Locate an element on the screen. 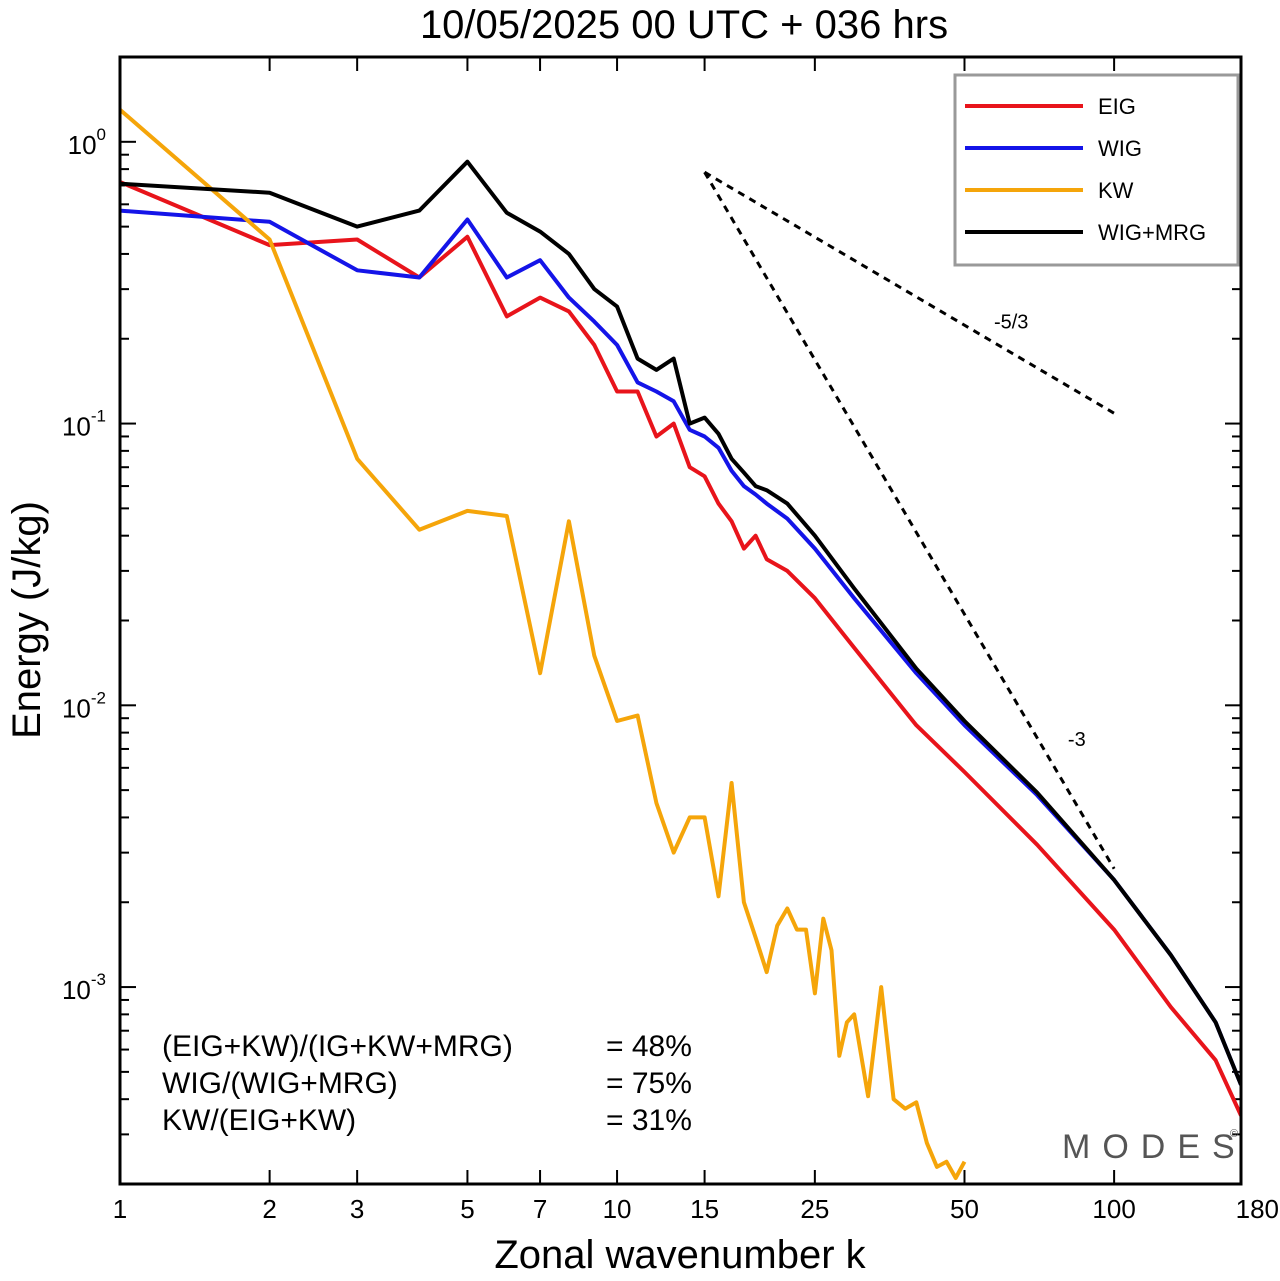 The height and width of the screenshot is (1281, 1280). ratio-value: = 48% is located at coordinates (649, 1046).